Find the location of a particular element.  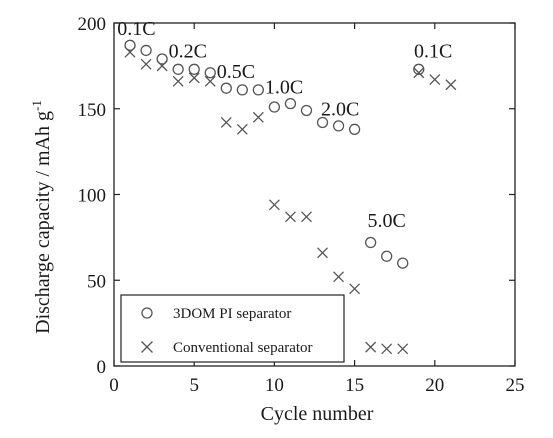

x-tick-label: 10 is located at coordinates (274, 385).